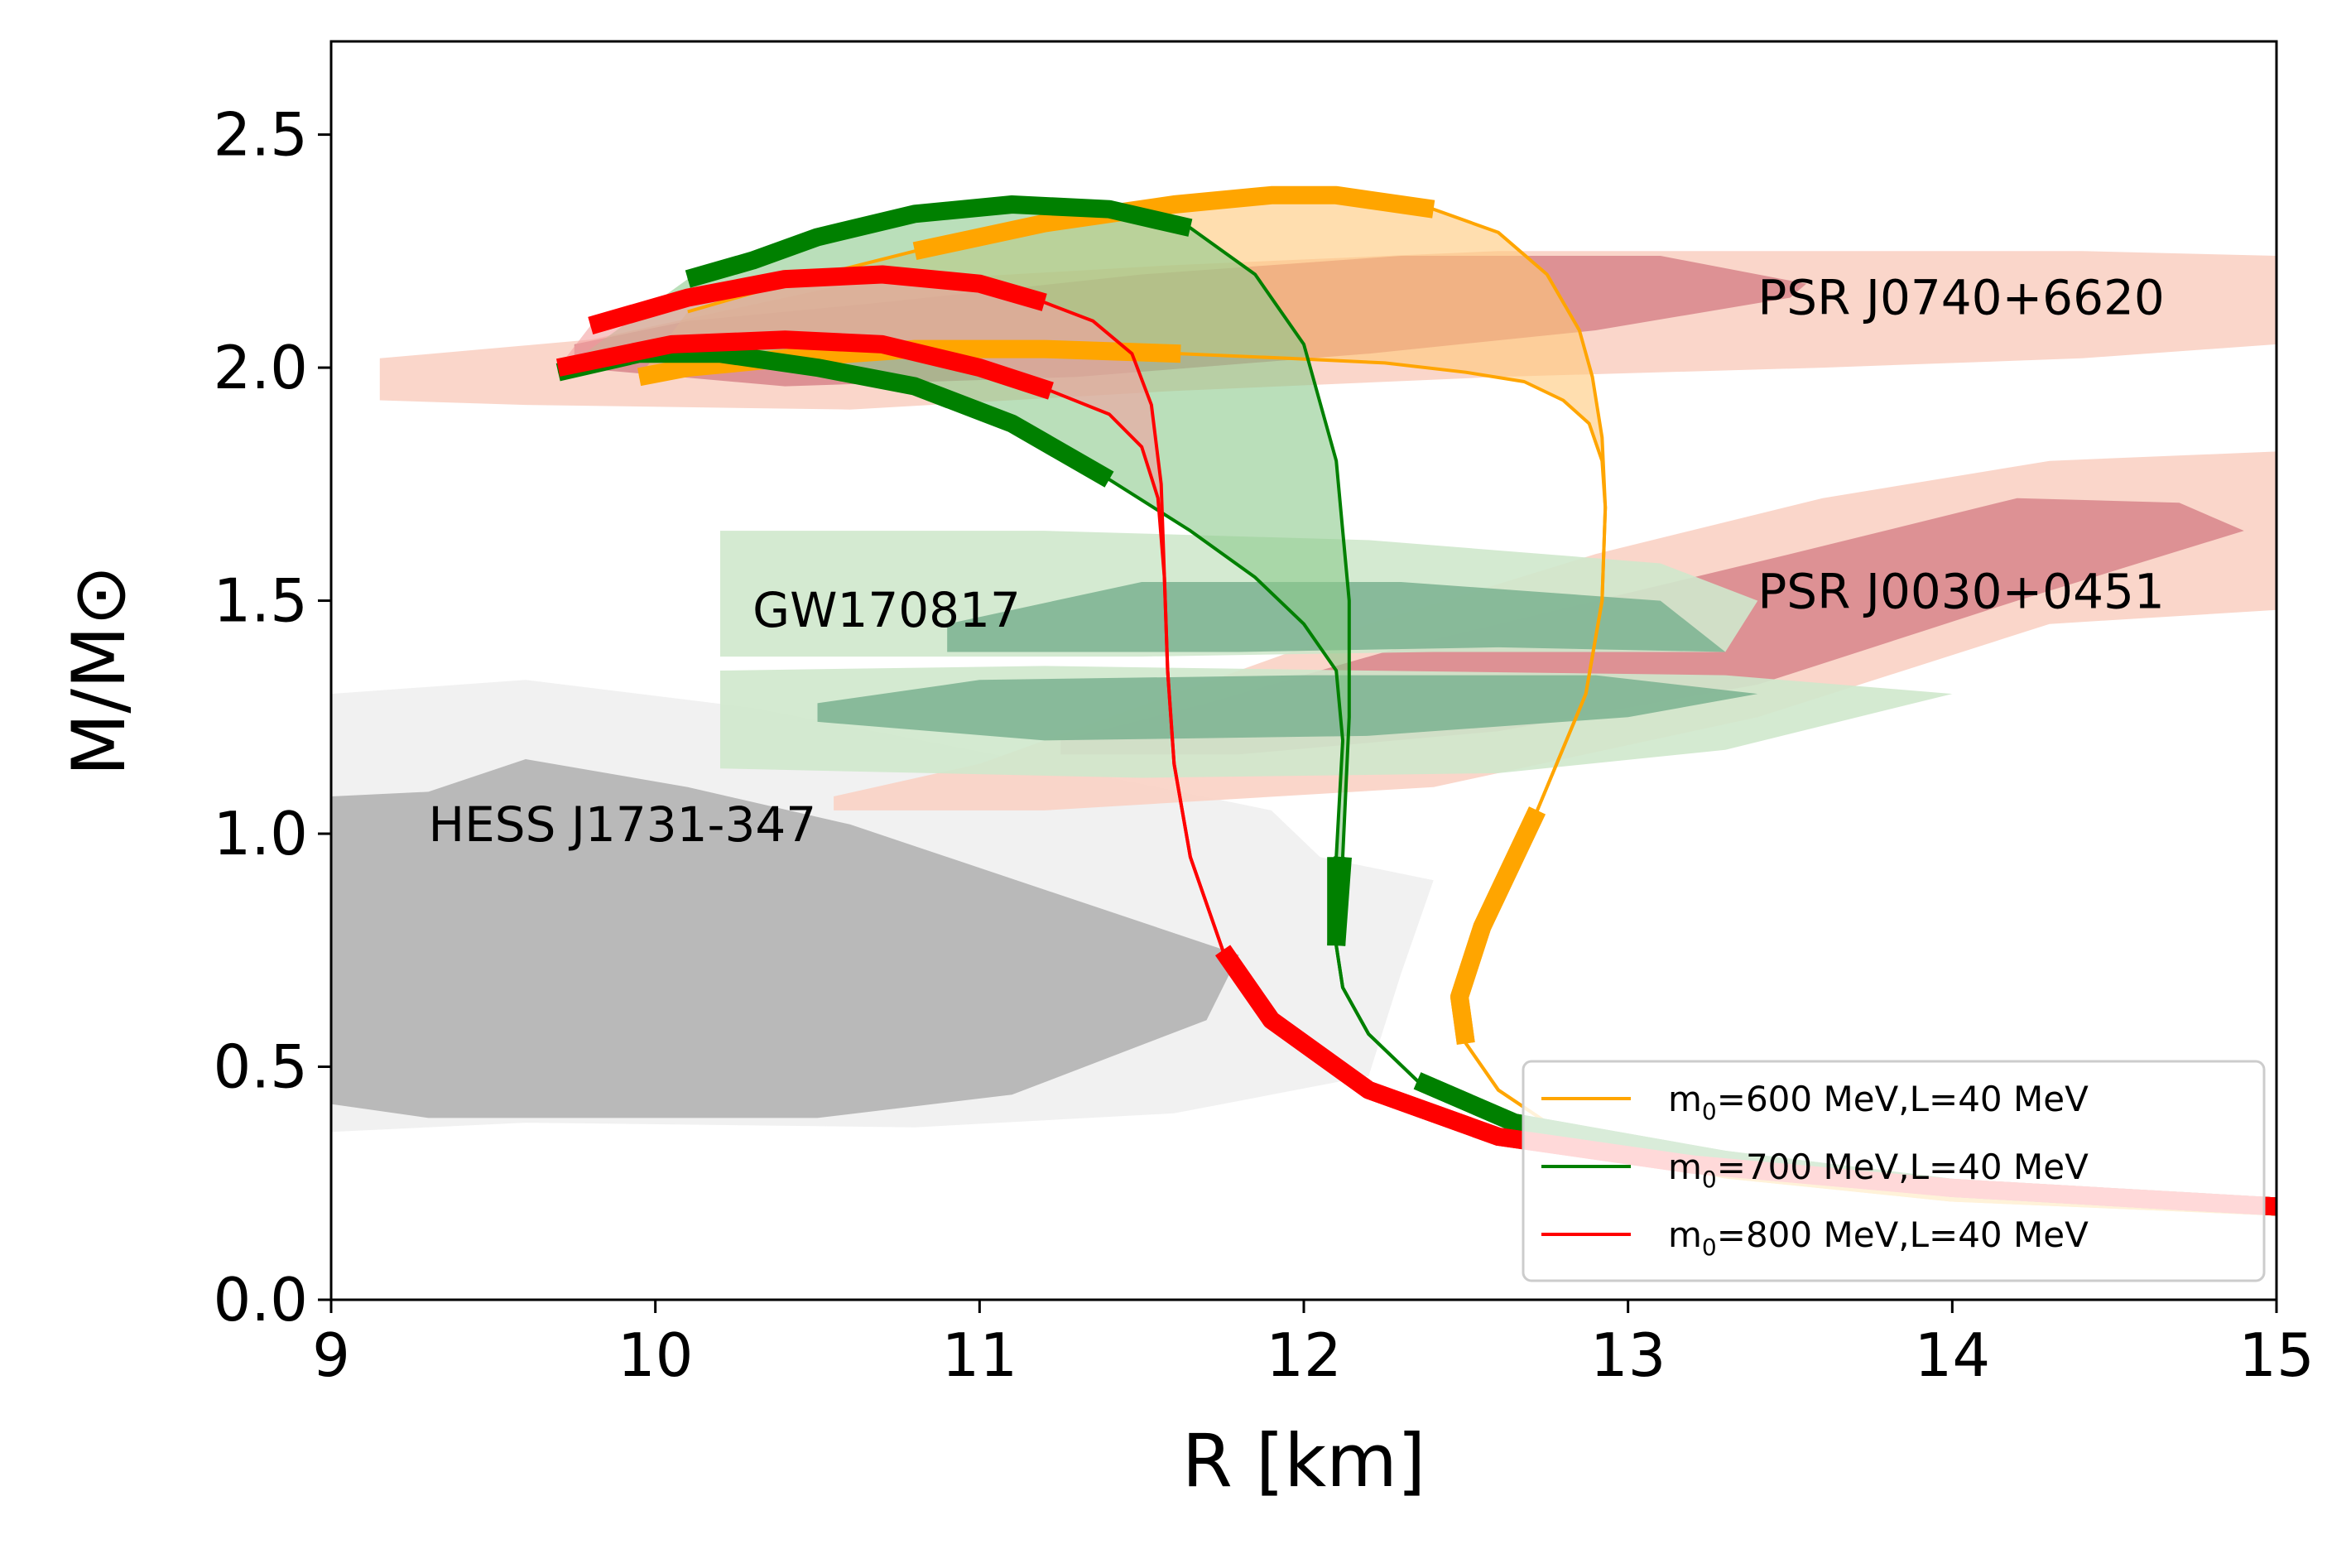 This screenshot has width=2351, height=1568. What do you see at coordinates (260, 135) in the screenshot?
I see `y-tick-label: 2.5` at bounding box center [260, 135].